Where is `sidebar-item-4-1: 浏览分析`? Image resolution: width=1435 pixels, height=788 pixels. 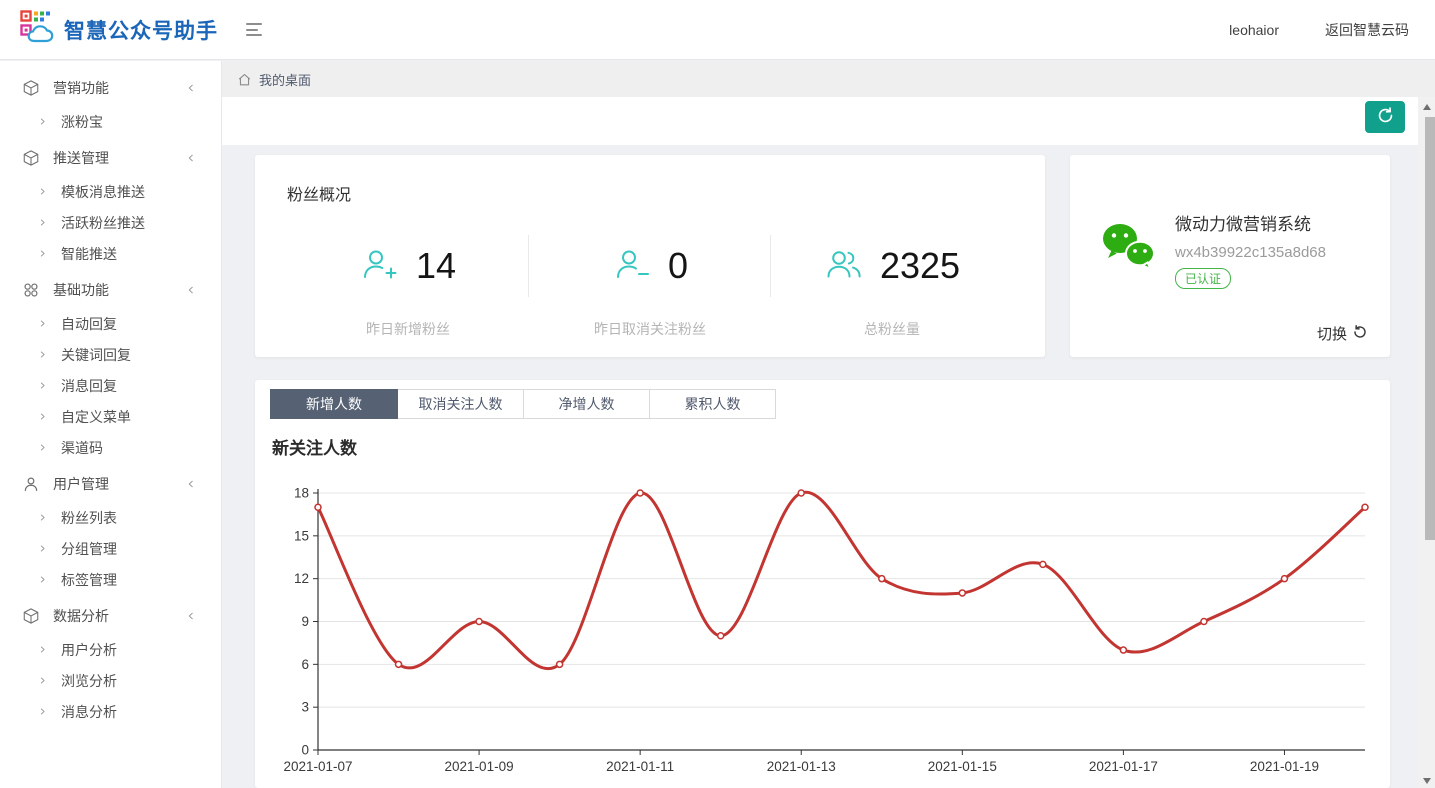 sidebar-item-4-1: 浏览分析 is located at coordinates (110, 680).